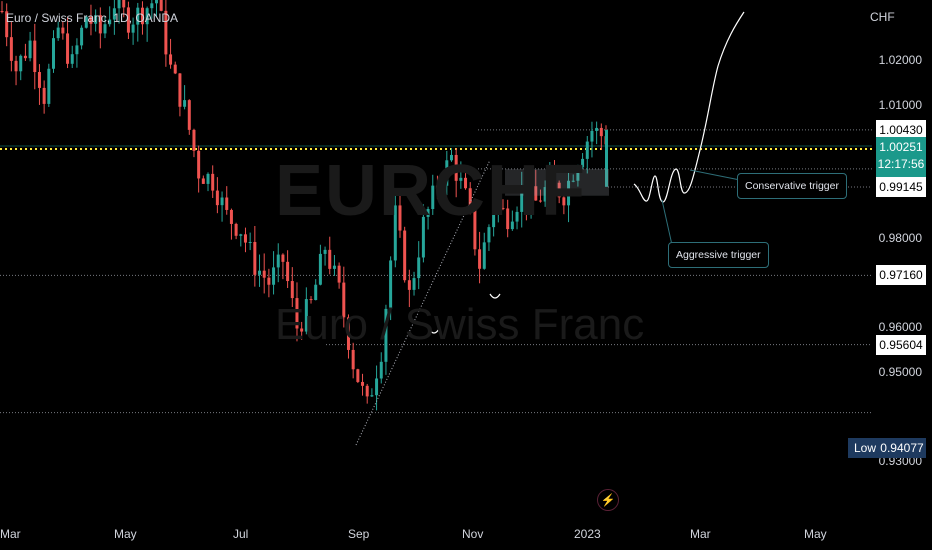  What do you see at coordinates (689, 107) in the screenshot?
I see `projection-path` at bounding box center [689, 107].